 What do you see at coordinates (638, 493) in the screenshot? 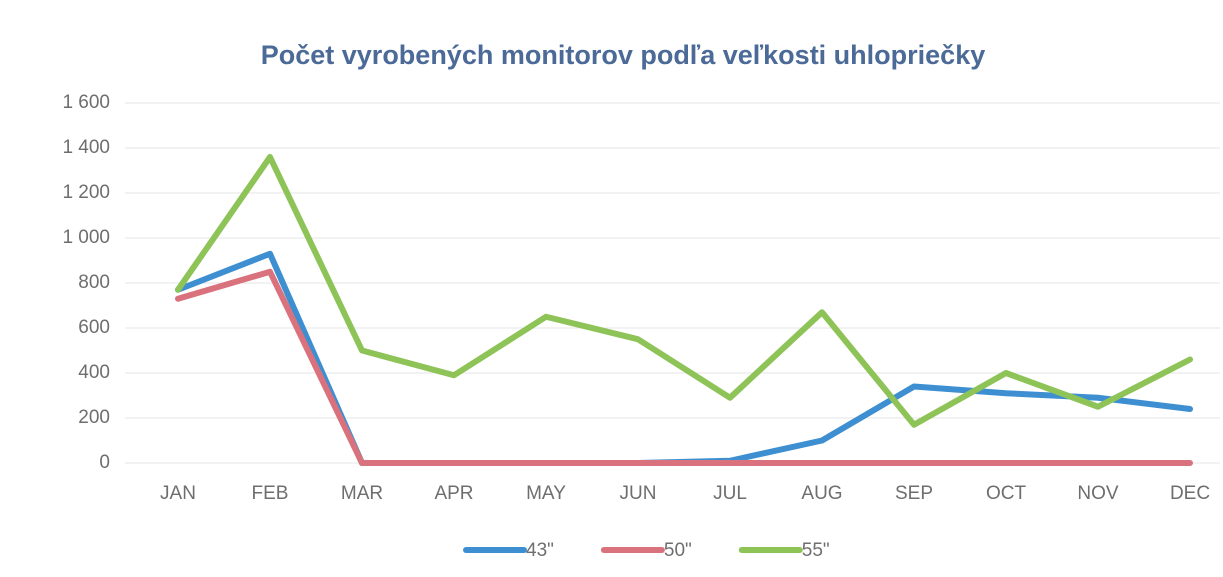
I see `x-tick-label: JUN` at bounding box center [638, 493].